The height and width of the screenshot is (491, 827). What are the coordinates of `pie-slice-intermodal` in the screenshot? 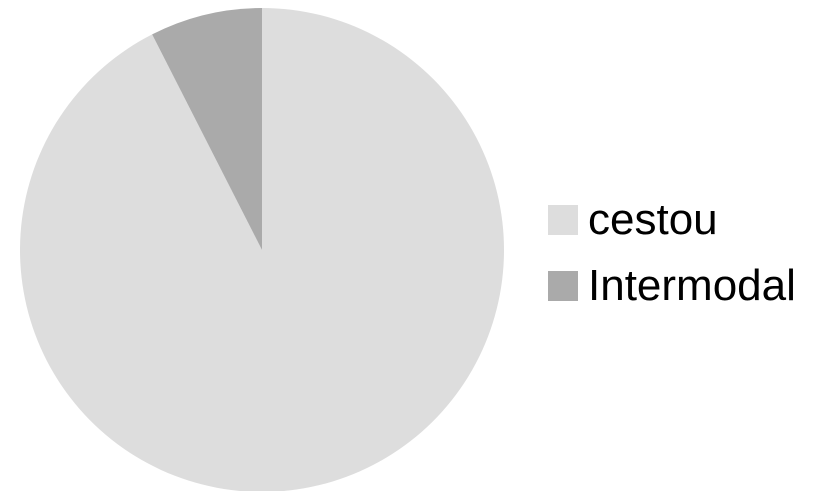 It's located at (207, 129).